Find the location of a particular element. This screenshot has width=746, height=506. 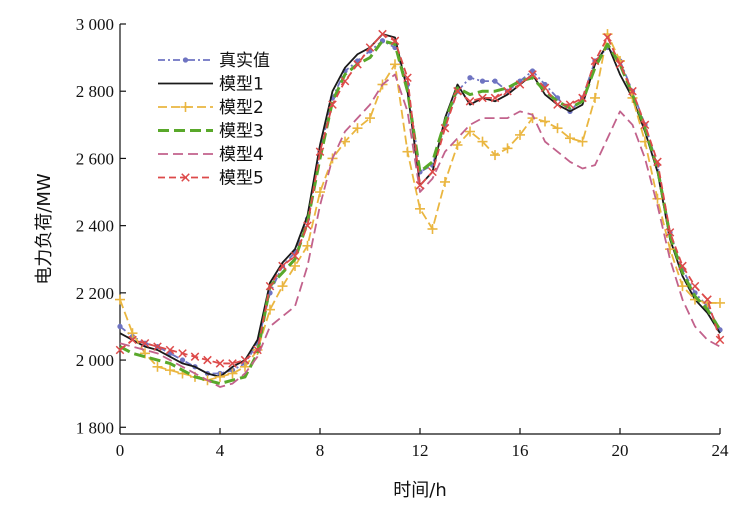

legend-label: 模型4 is located at coordinates (241, 155).